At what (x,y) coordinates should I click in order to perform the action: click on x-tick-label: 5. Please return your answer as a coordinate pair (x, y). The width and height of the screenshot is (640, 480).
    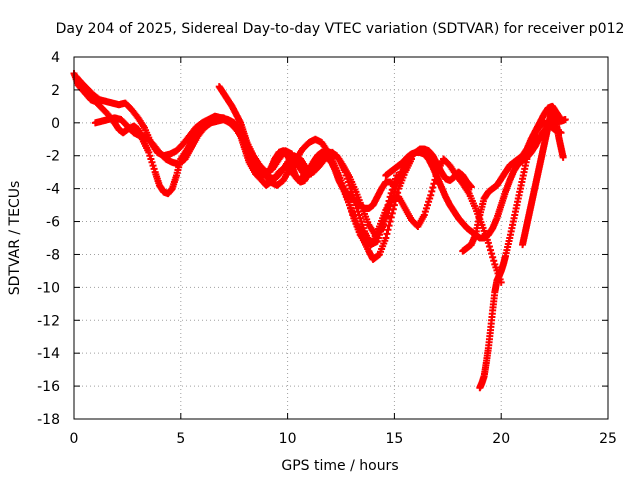
    Looking at the image, I should click on (180, 439).